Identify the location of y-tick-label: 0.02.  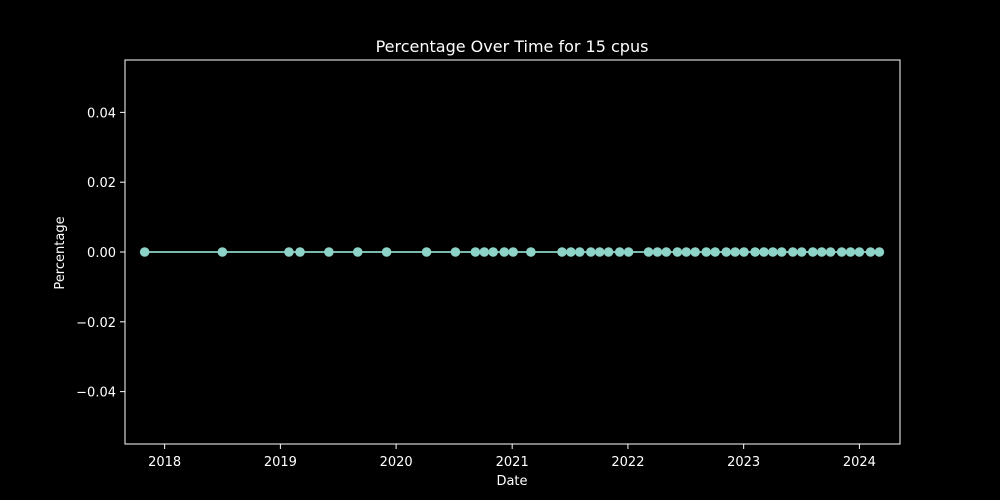
(101, 183).